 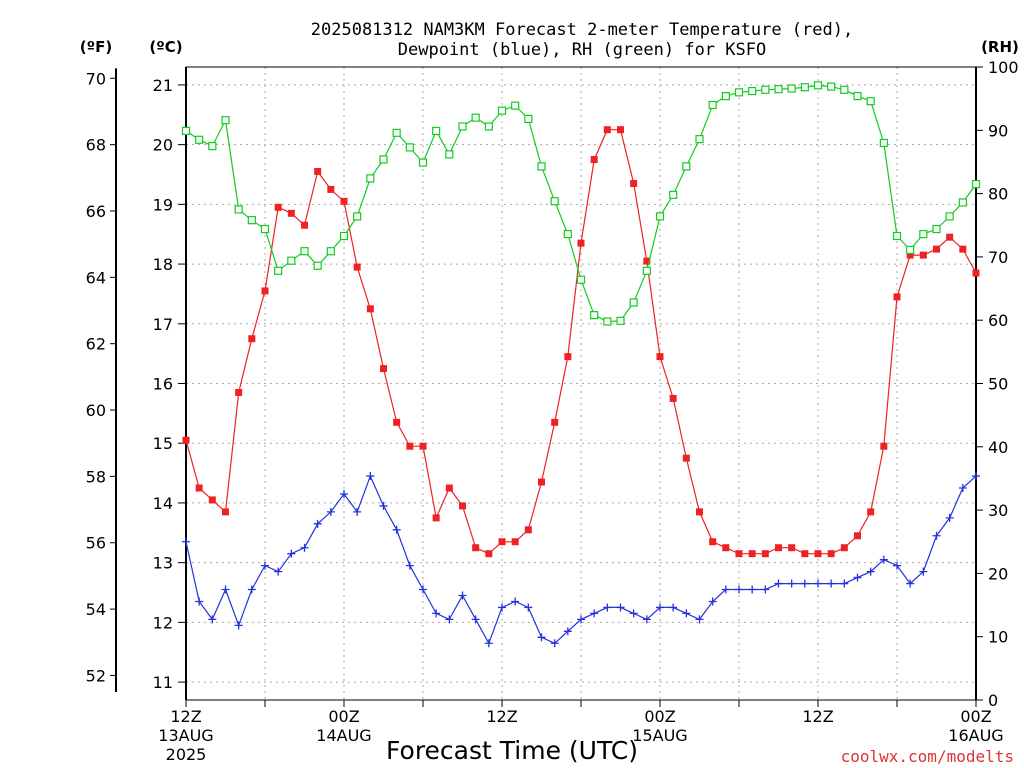 I want to click on rh-tick-label: 30, so click(x=998, y=510).